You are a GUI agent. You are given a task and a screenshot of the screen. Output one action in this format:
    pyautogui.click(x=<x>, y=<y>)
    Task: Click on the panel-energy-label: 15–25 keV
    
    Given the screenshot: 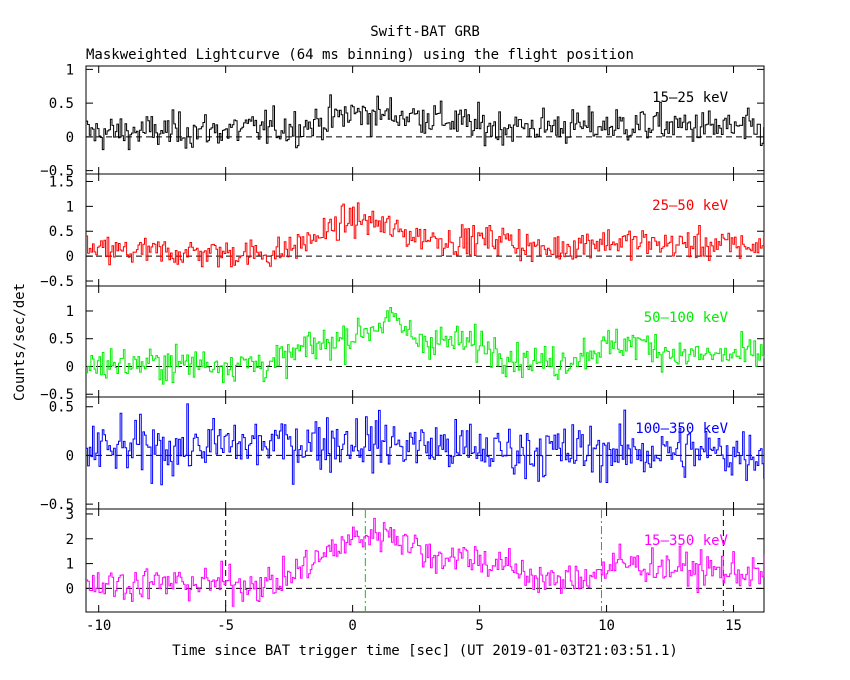 What is the action you would take?
    pyautogui.click(x=690, y=98)
    